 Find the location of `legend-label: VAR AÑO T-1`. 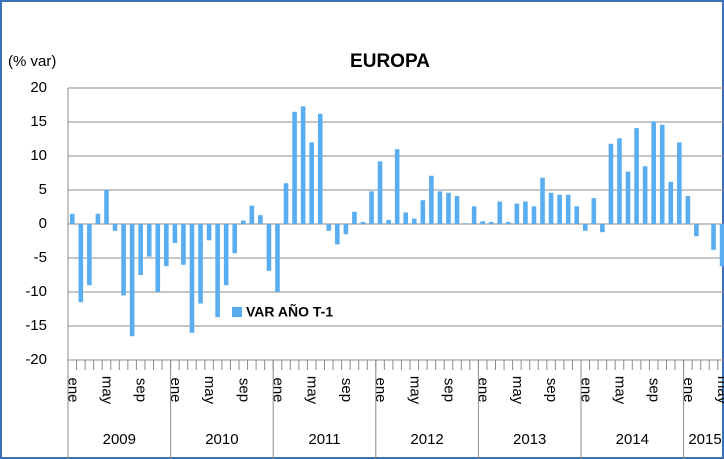

legend-label: VAR AÑO T-1 is located at coordinates (289, 311).